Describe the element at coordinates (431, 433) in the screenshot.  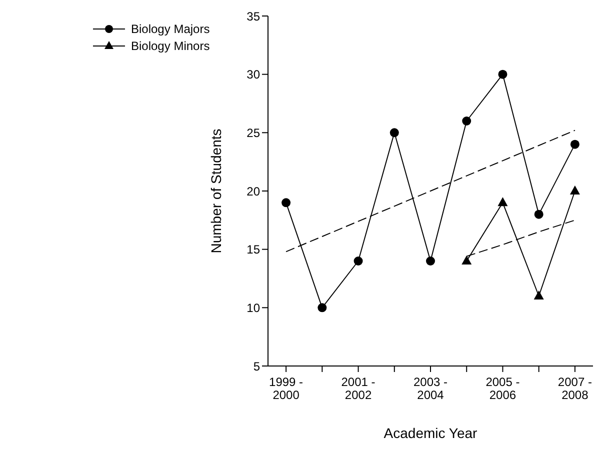
I see `x-axis-title: Academic Year` at that location.